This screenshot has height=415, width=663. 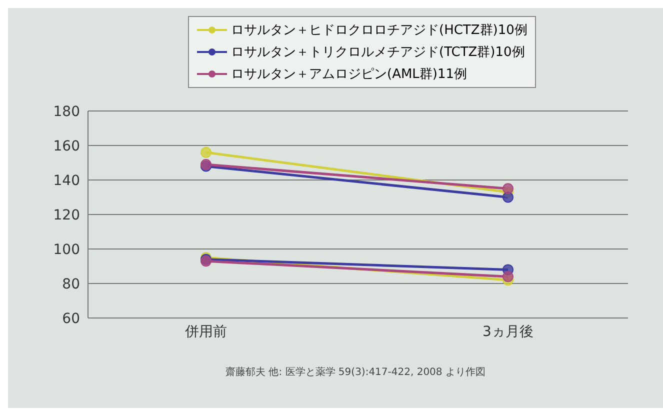 What do you see at coordinates (71, 284) in the screenshot?
I see `y-tick-label: 80` at bounding box center [71, 284].